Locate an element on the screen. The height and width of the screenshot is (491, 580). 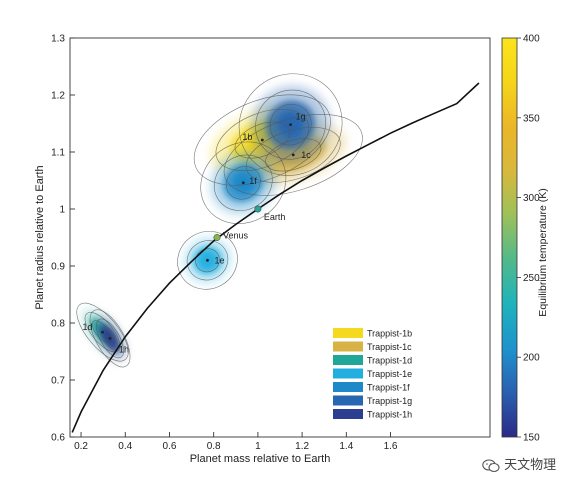
watermark-text: 天文物理 is located at coordinates (530, 465).